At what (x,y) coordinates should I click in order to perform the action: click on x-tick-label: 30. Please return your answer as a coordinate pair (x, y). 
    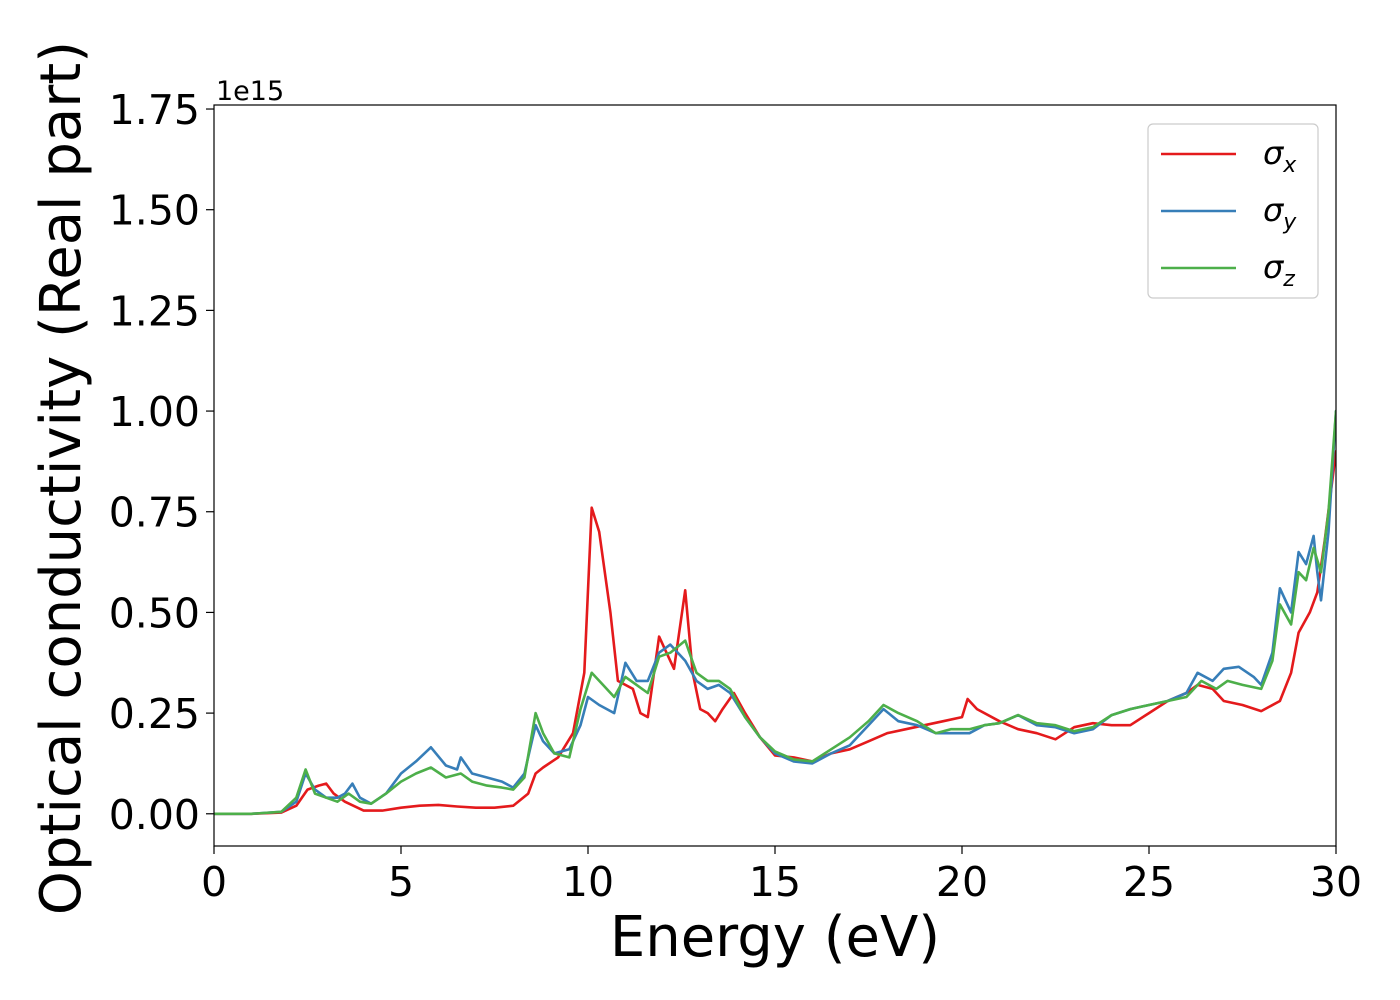
    Looking at the image, I should click on (1336, 882).